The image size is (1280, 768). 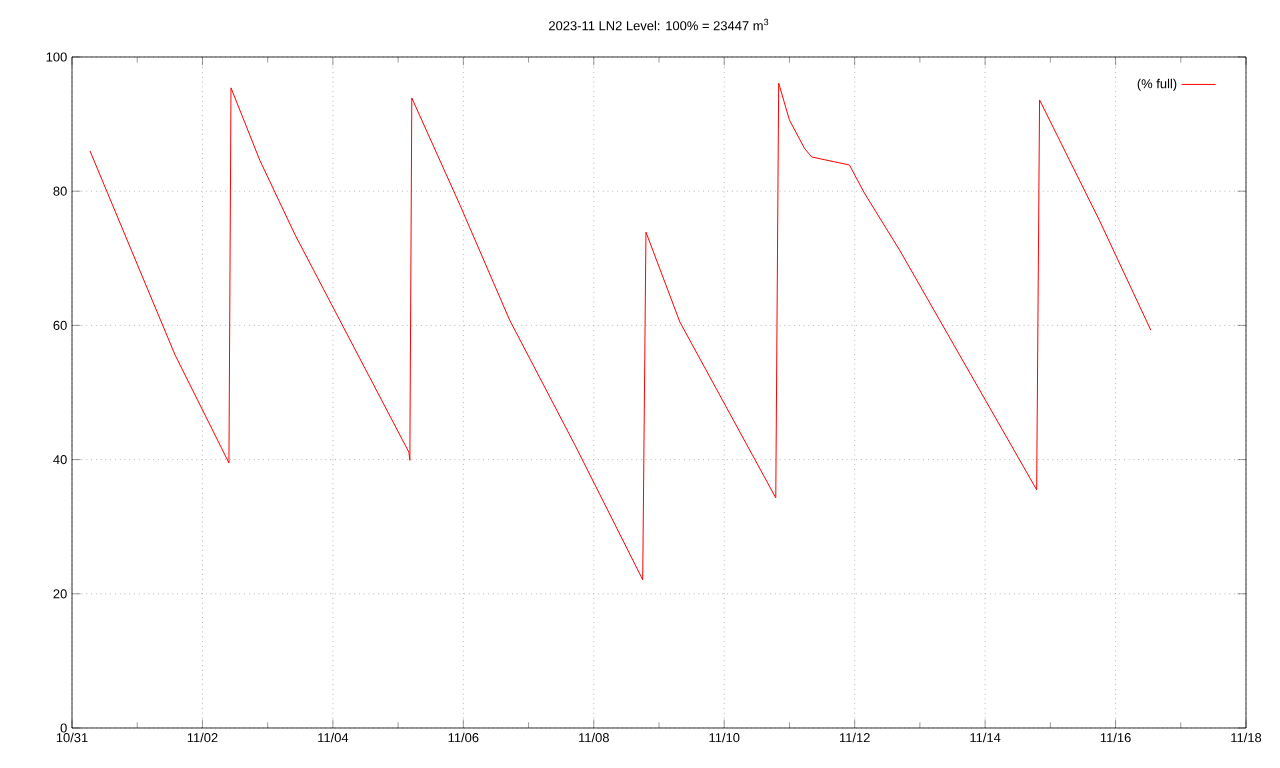 What do you see at coordinates (1157, 84) in the screenshot?
I see `legend-label: (% full)` at bounding box center [1157, 84].